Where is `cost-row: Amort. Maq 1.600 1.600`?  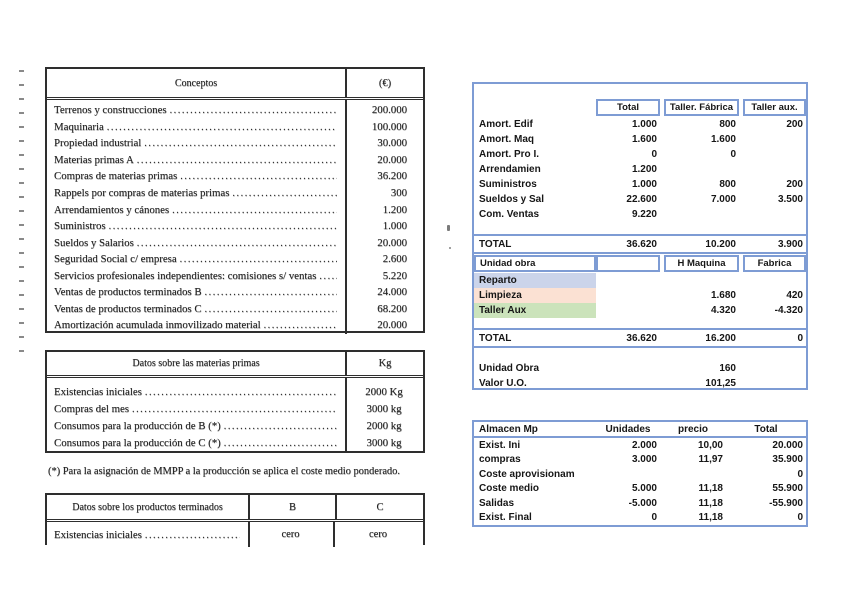 cost-row: Amort. Maq 1.600 1.600 is located at coordinates (640, 139).